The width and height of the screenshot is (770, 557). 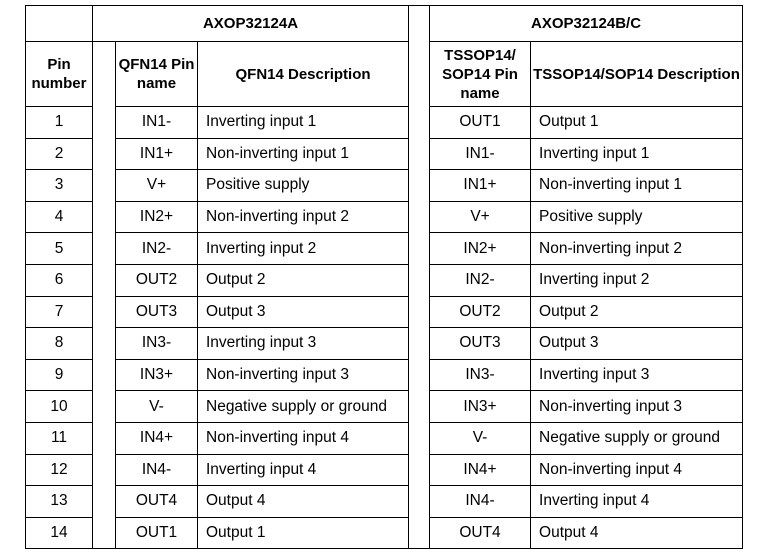 What do you see at coordinates (59, 122) in the screenshot?
I see `pin-number-cell: 1` at bounding box center [59, 122].